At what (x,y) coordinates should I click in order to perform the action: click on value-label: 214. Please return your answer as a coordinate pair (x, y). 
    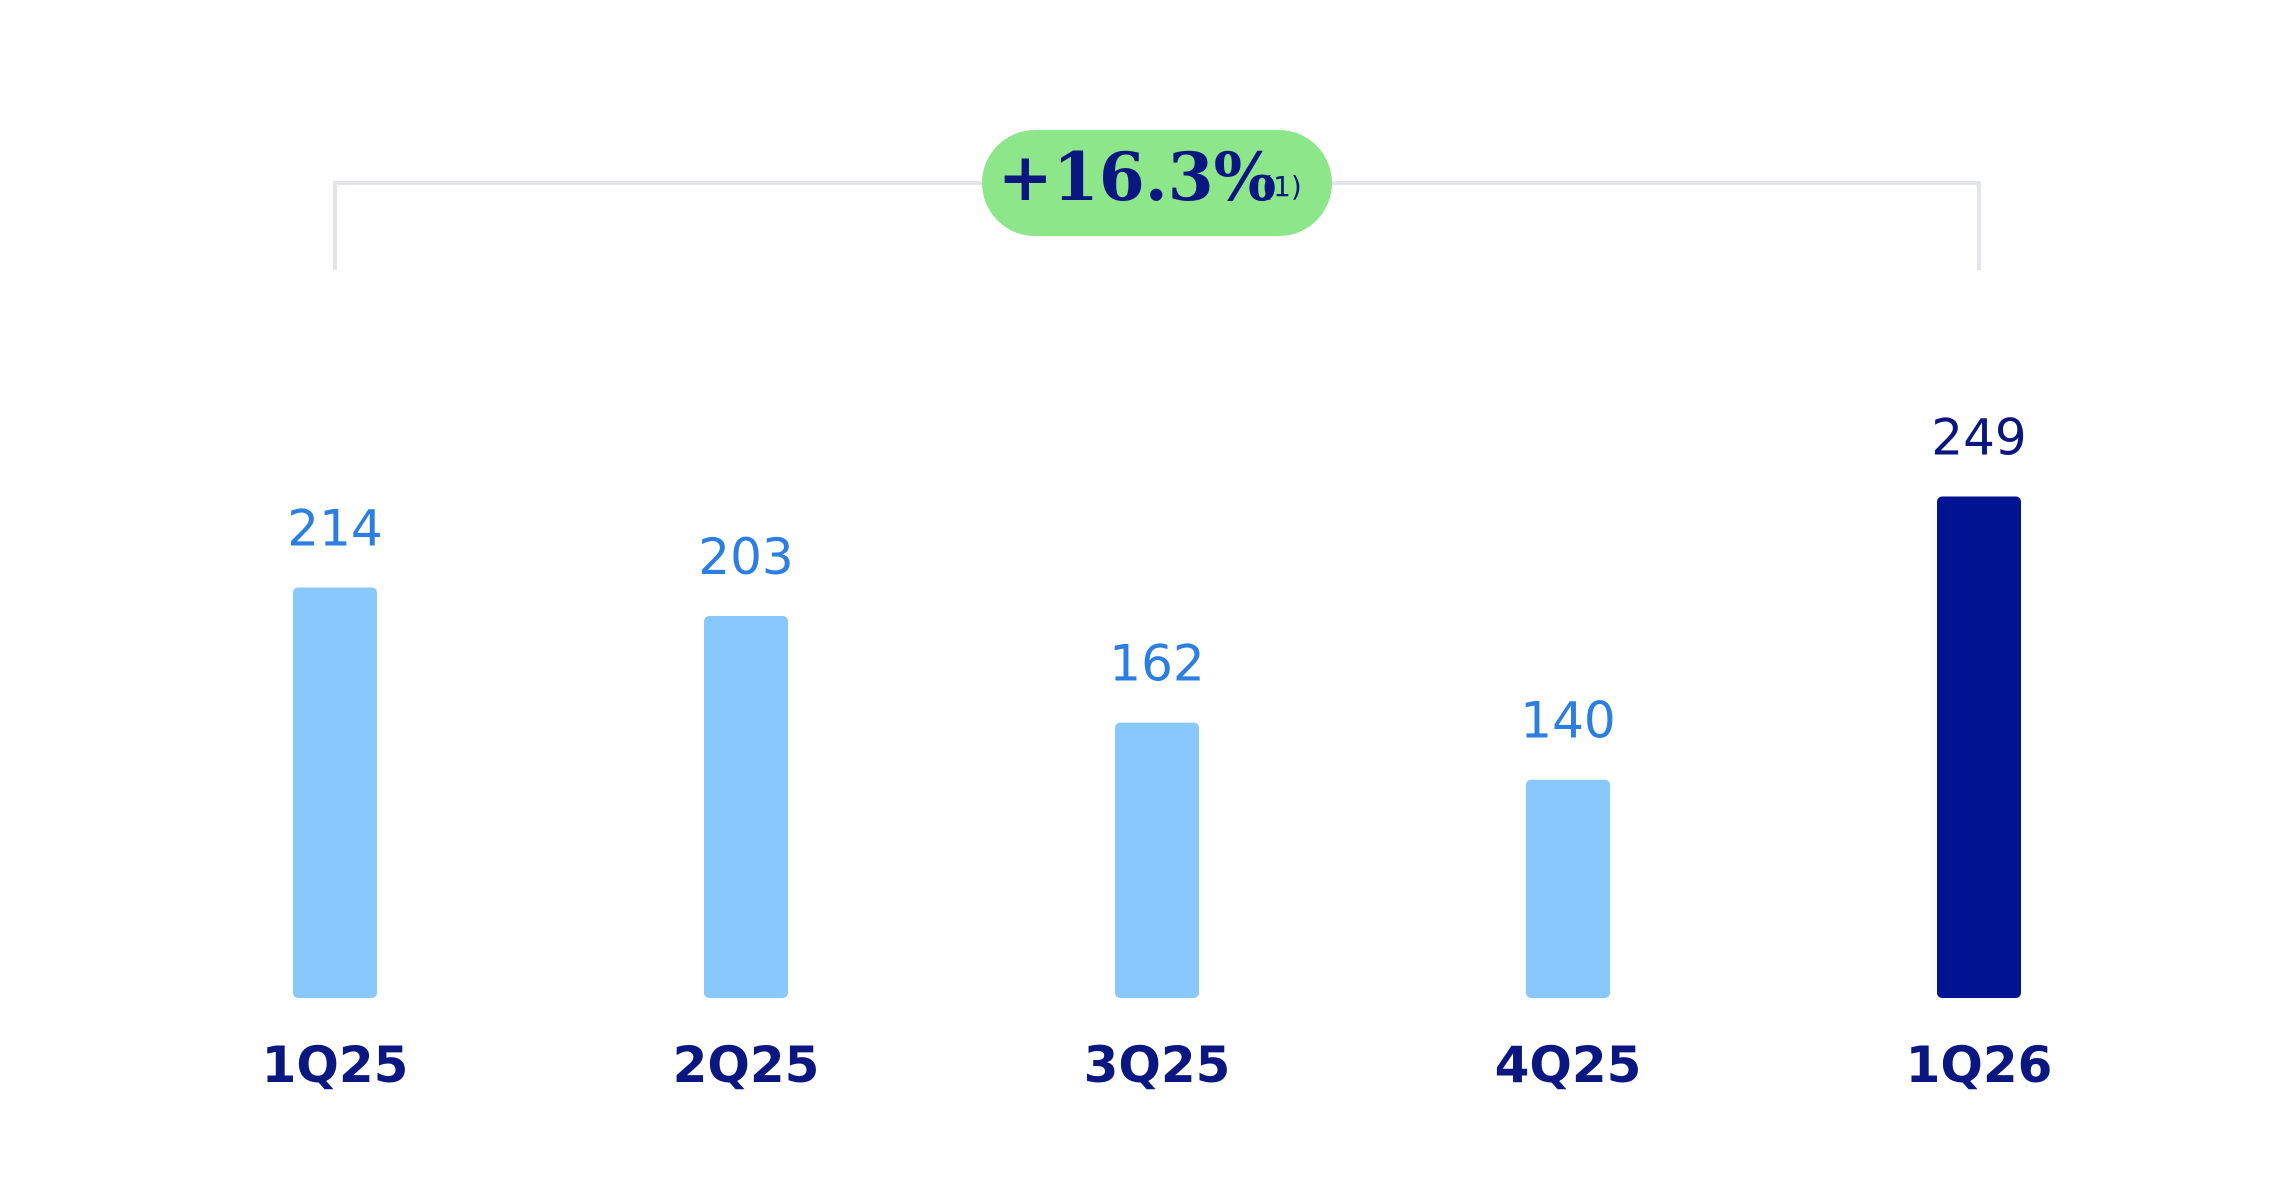
    Looking at the image, I should click on (334, 528).